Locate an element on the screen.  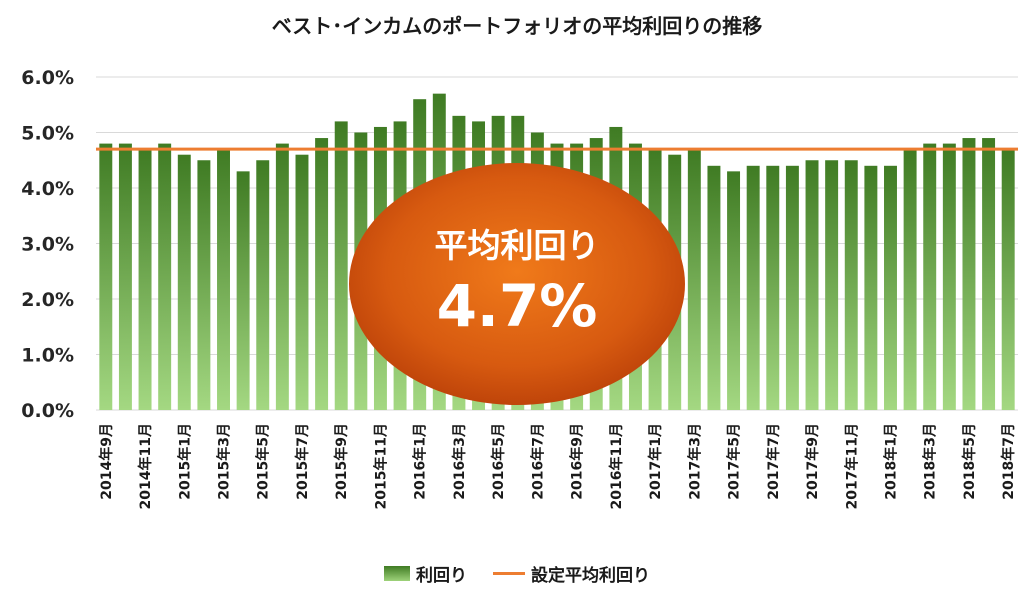
x-tick-label: 2018年3月 is located at coordinates (930, 461).